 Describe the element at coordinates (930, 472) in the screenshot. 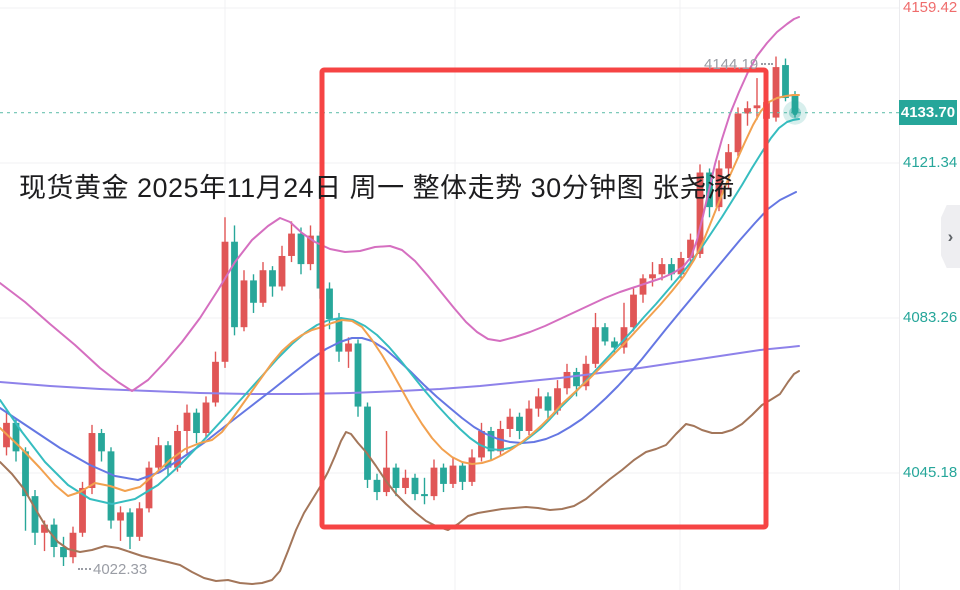

I see `price-tick-4045: 4045.18` at that location.